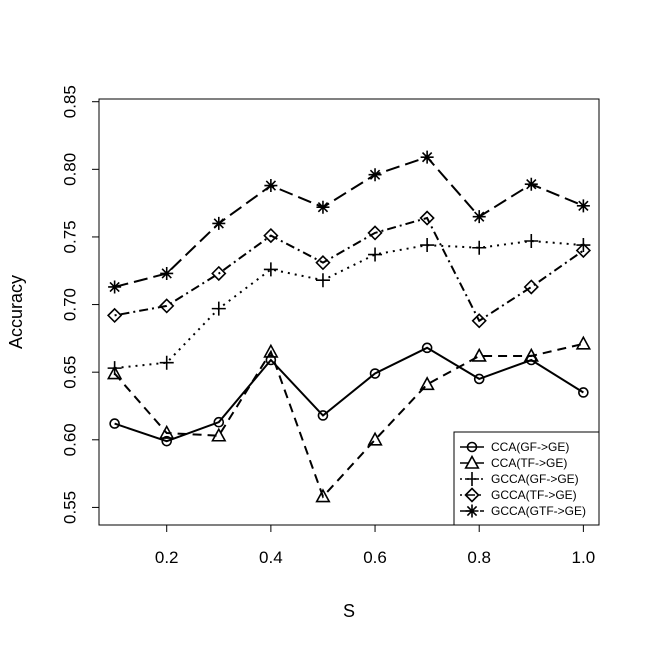 This screenshot has height=649, width=650. Describe the element at coordinates (70, 304) in the screenshot. I see `y-tick-label: 0.70` at that location.